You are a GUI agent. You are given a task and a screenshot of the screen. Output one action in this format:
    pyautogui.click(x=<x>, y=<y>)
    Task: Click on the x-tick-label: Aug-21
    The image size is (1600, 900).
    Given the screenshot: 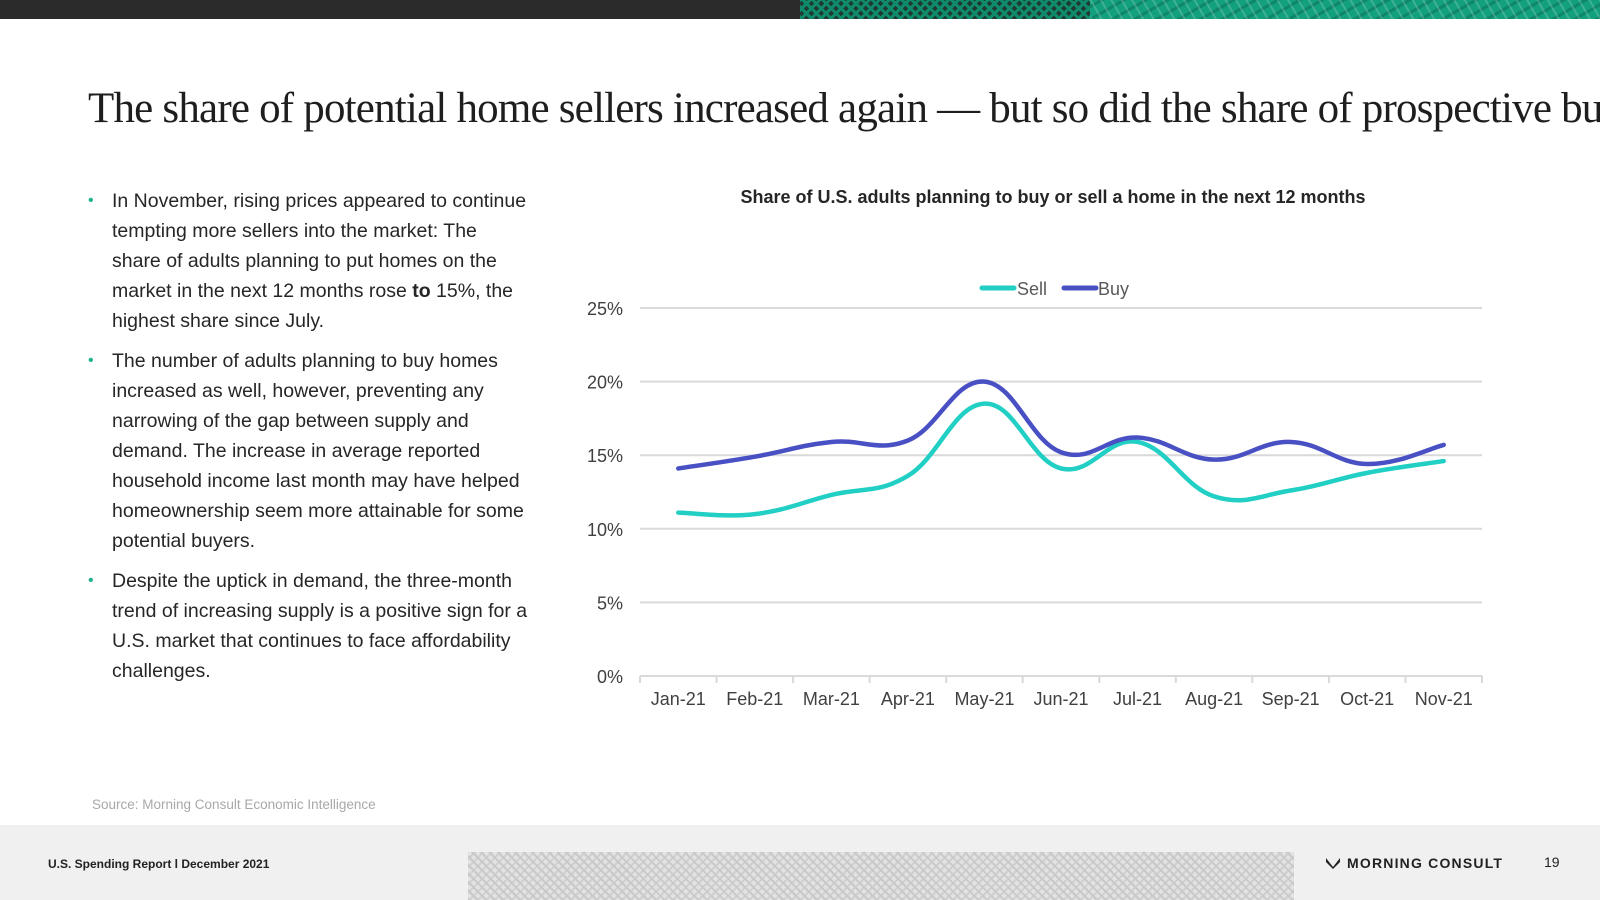 What is the action you would take?
    pyautogui.click(x=1214, y=699)
    